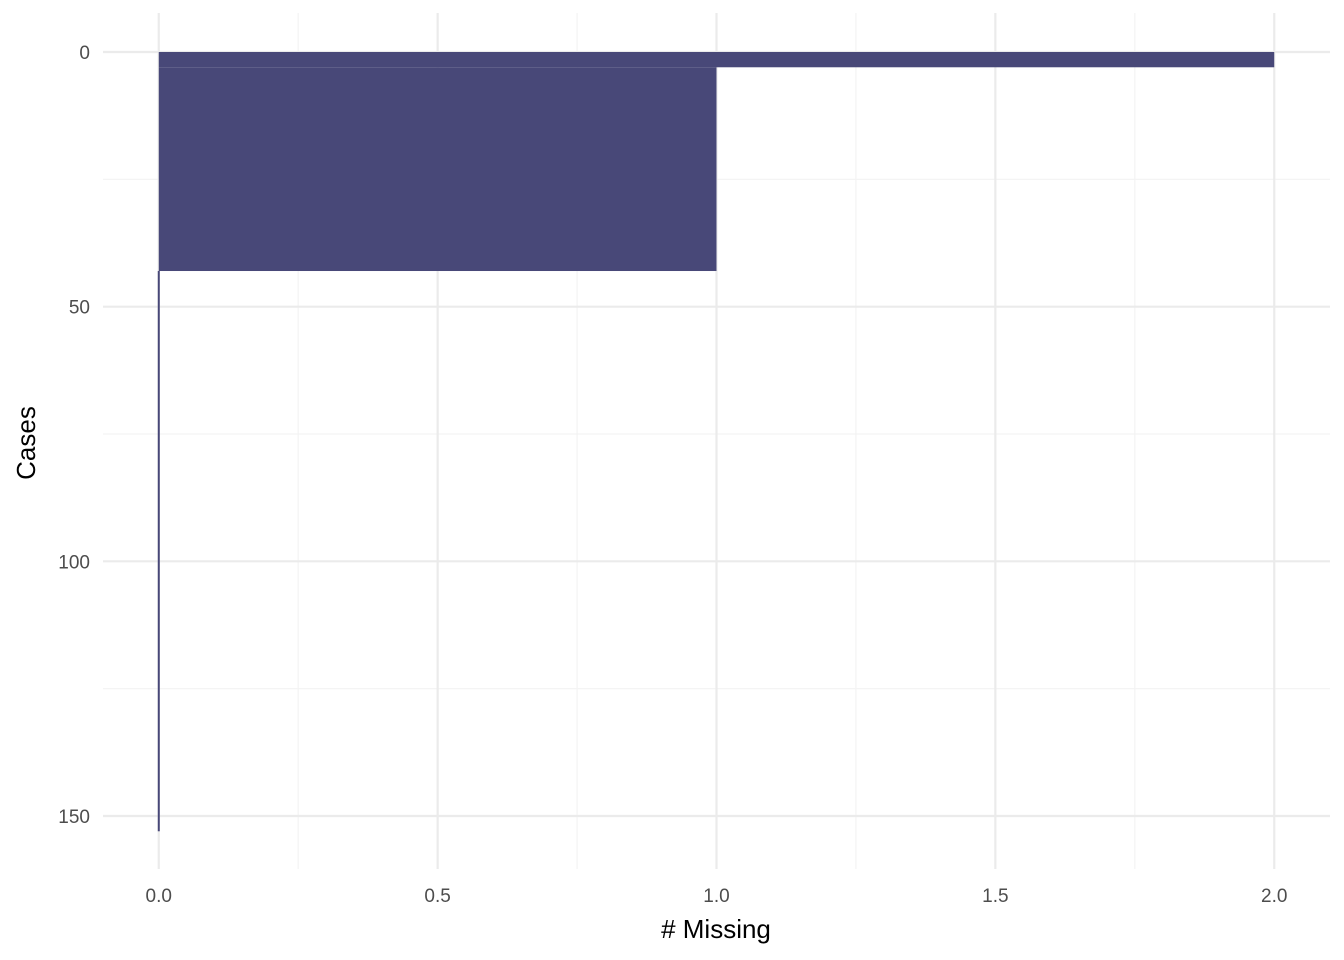 This screenshot has height=960, width=1344. I want to click on y-tick-label: 0, so click(84, 53).